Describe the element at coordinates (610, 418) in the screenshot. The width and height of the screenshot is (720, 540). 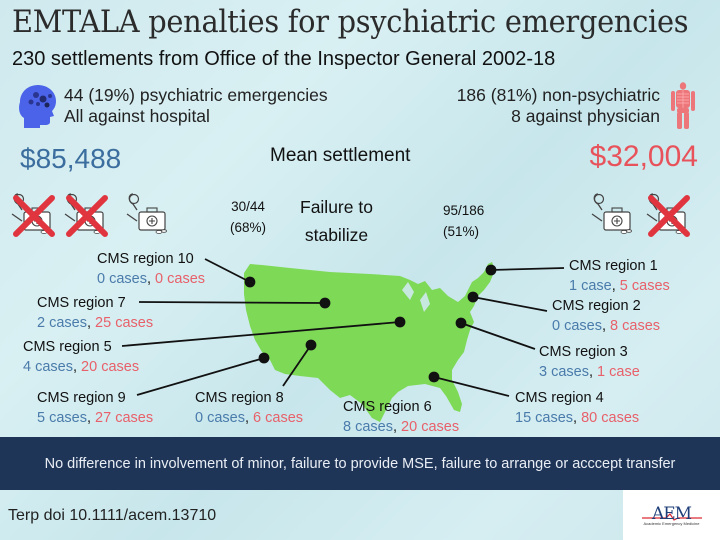
I see `nonpsych-cases: 80 cases` at that location.